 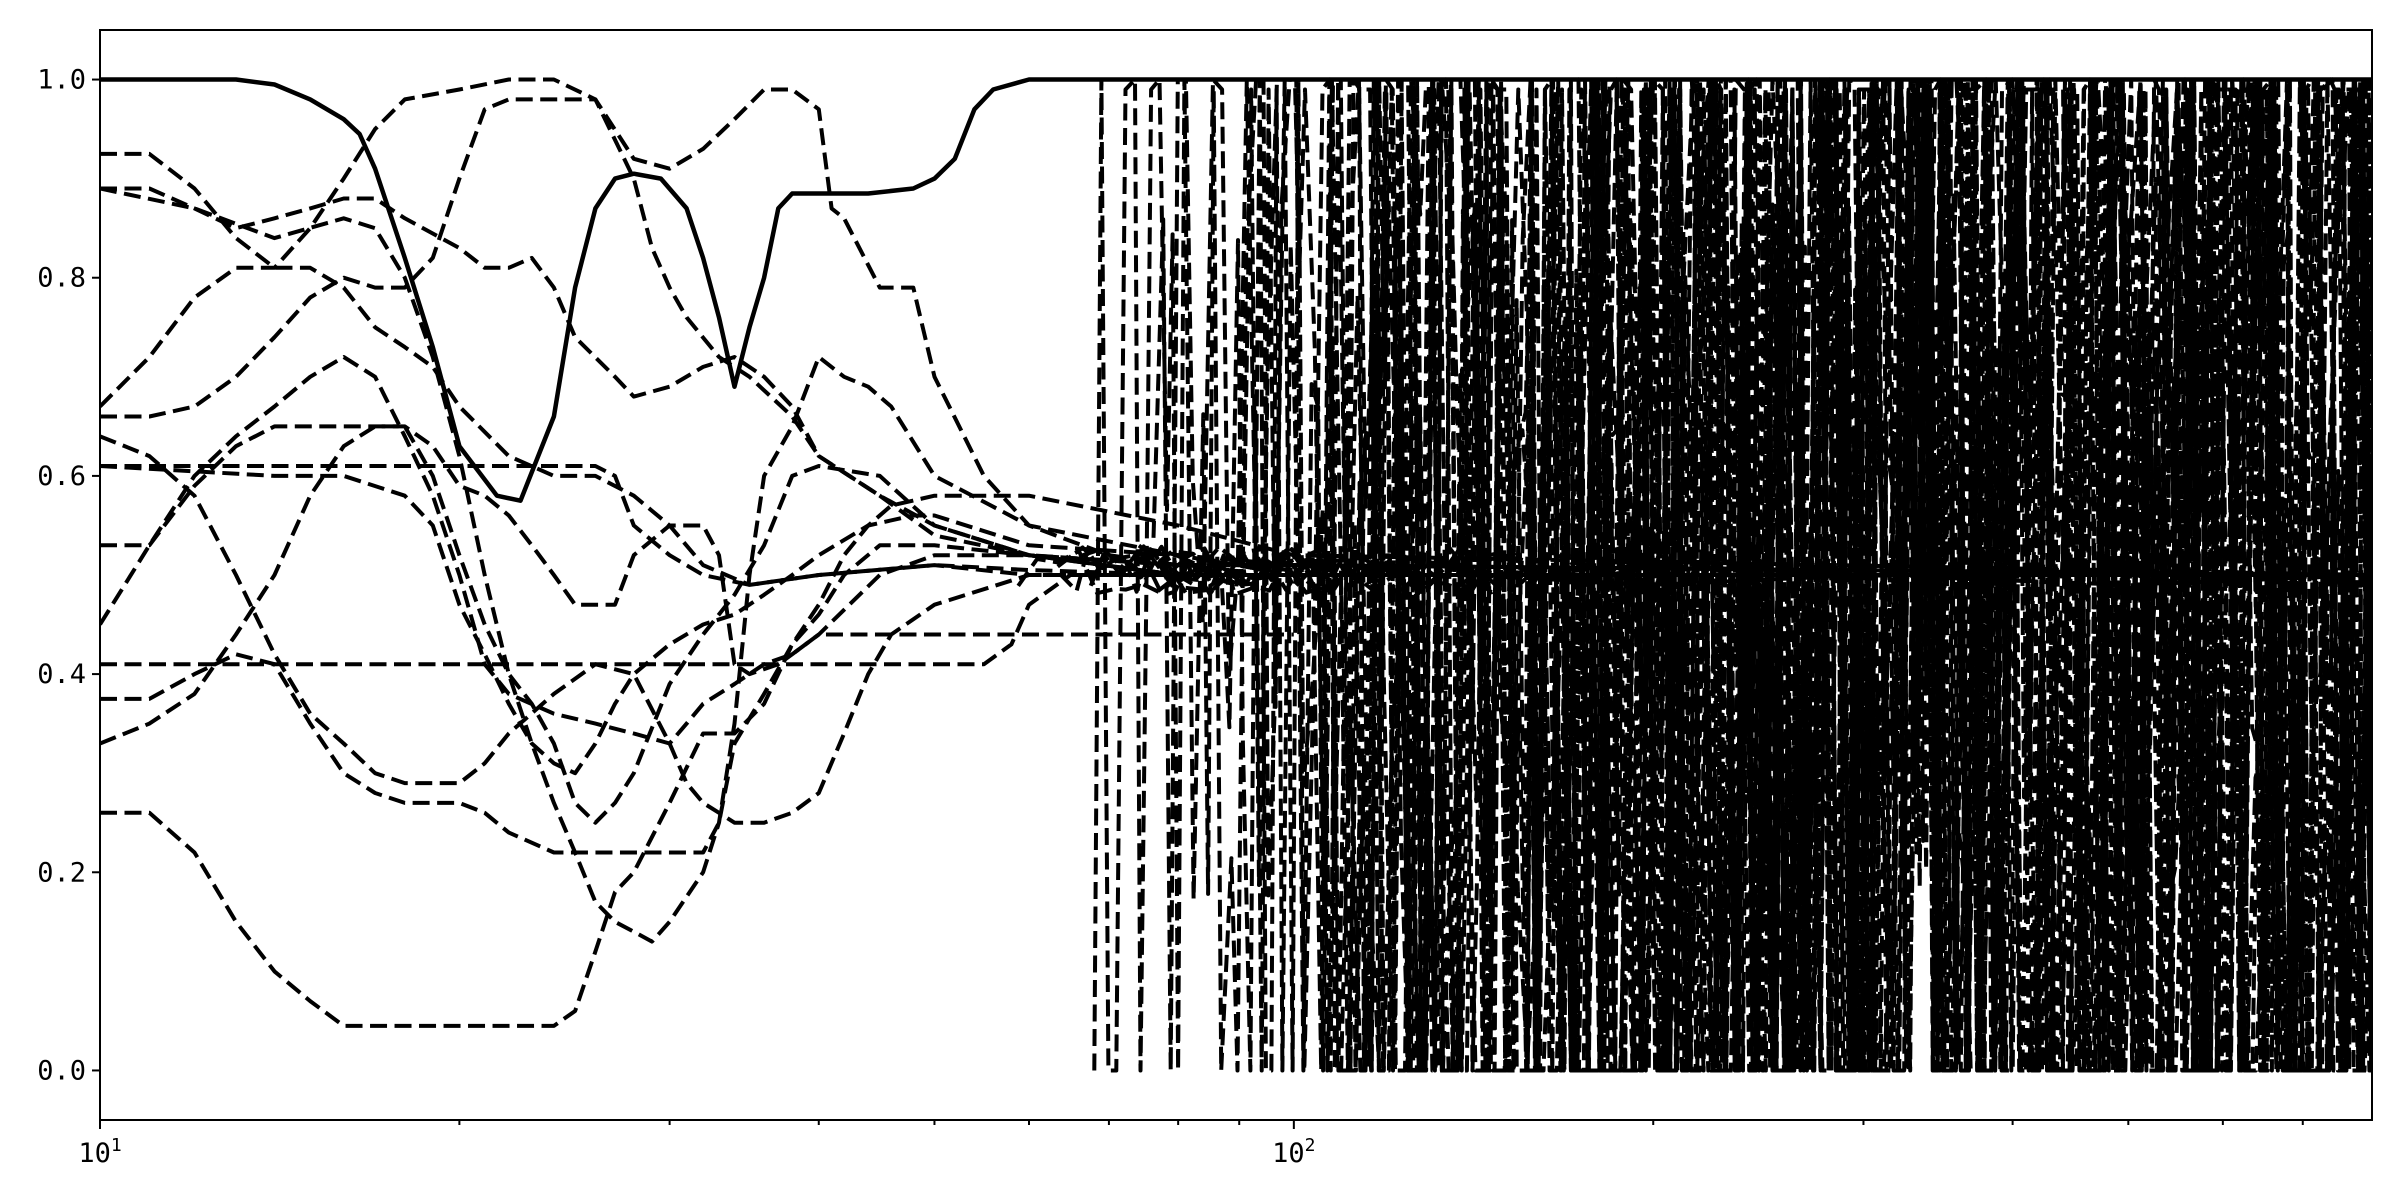 I want to click on x-axis: 10¹ 10², so click(x=1191, y=1144).